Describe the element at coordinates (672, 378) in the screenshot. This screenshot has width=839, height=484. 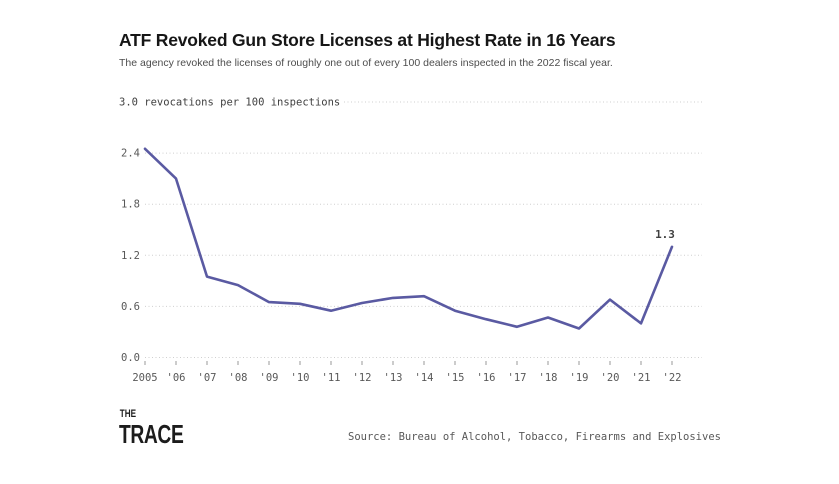
I see `x-tick-label: '22` at that location.